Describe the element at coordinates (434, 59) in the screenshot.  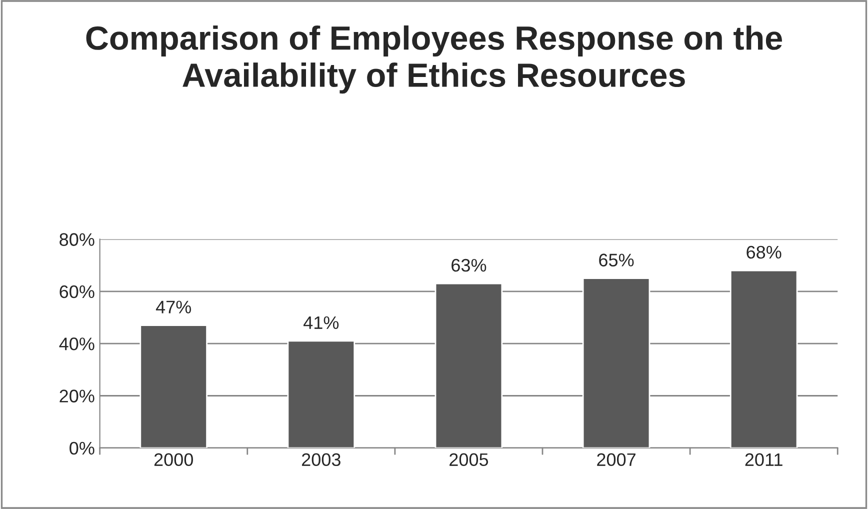
I see `chart-title: Comparison of Employees Response on the Availability of Ethics Resources` at that location.